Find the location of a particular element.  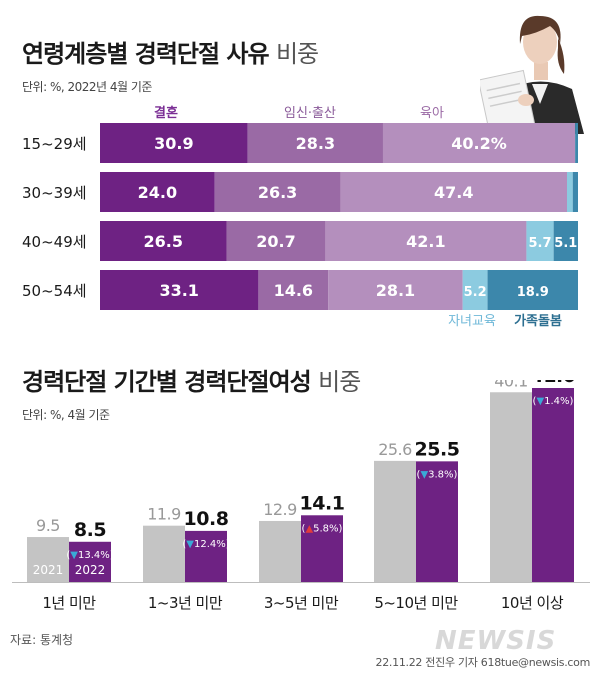

x-label-0: 1년 미만 is located at coordinates (69, 603).